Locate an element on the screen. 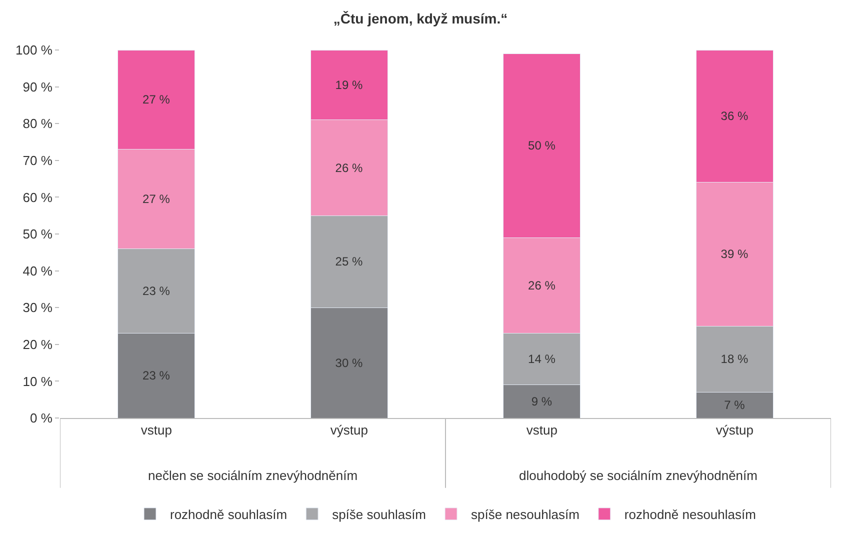 Image resolution: width=841 pixels, height=539 pixels. legend-label: spíše souhlasím is located at coordinates (379, 514).